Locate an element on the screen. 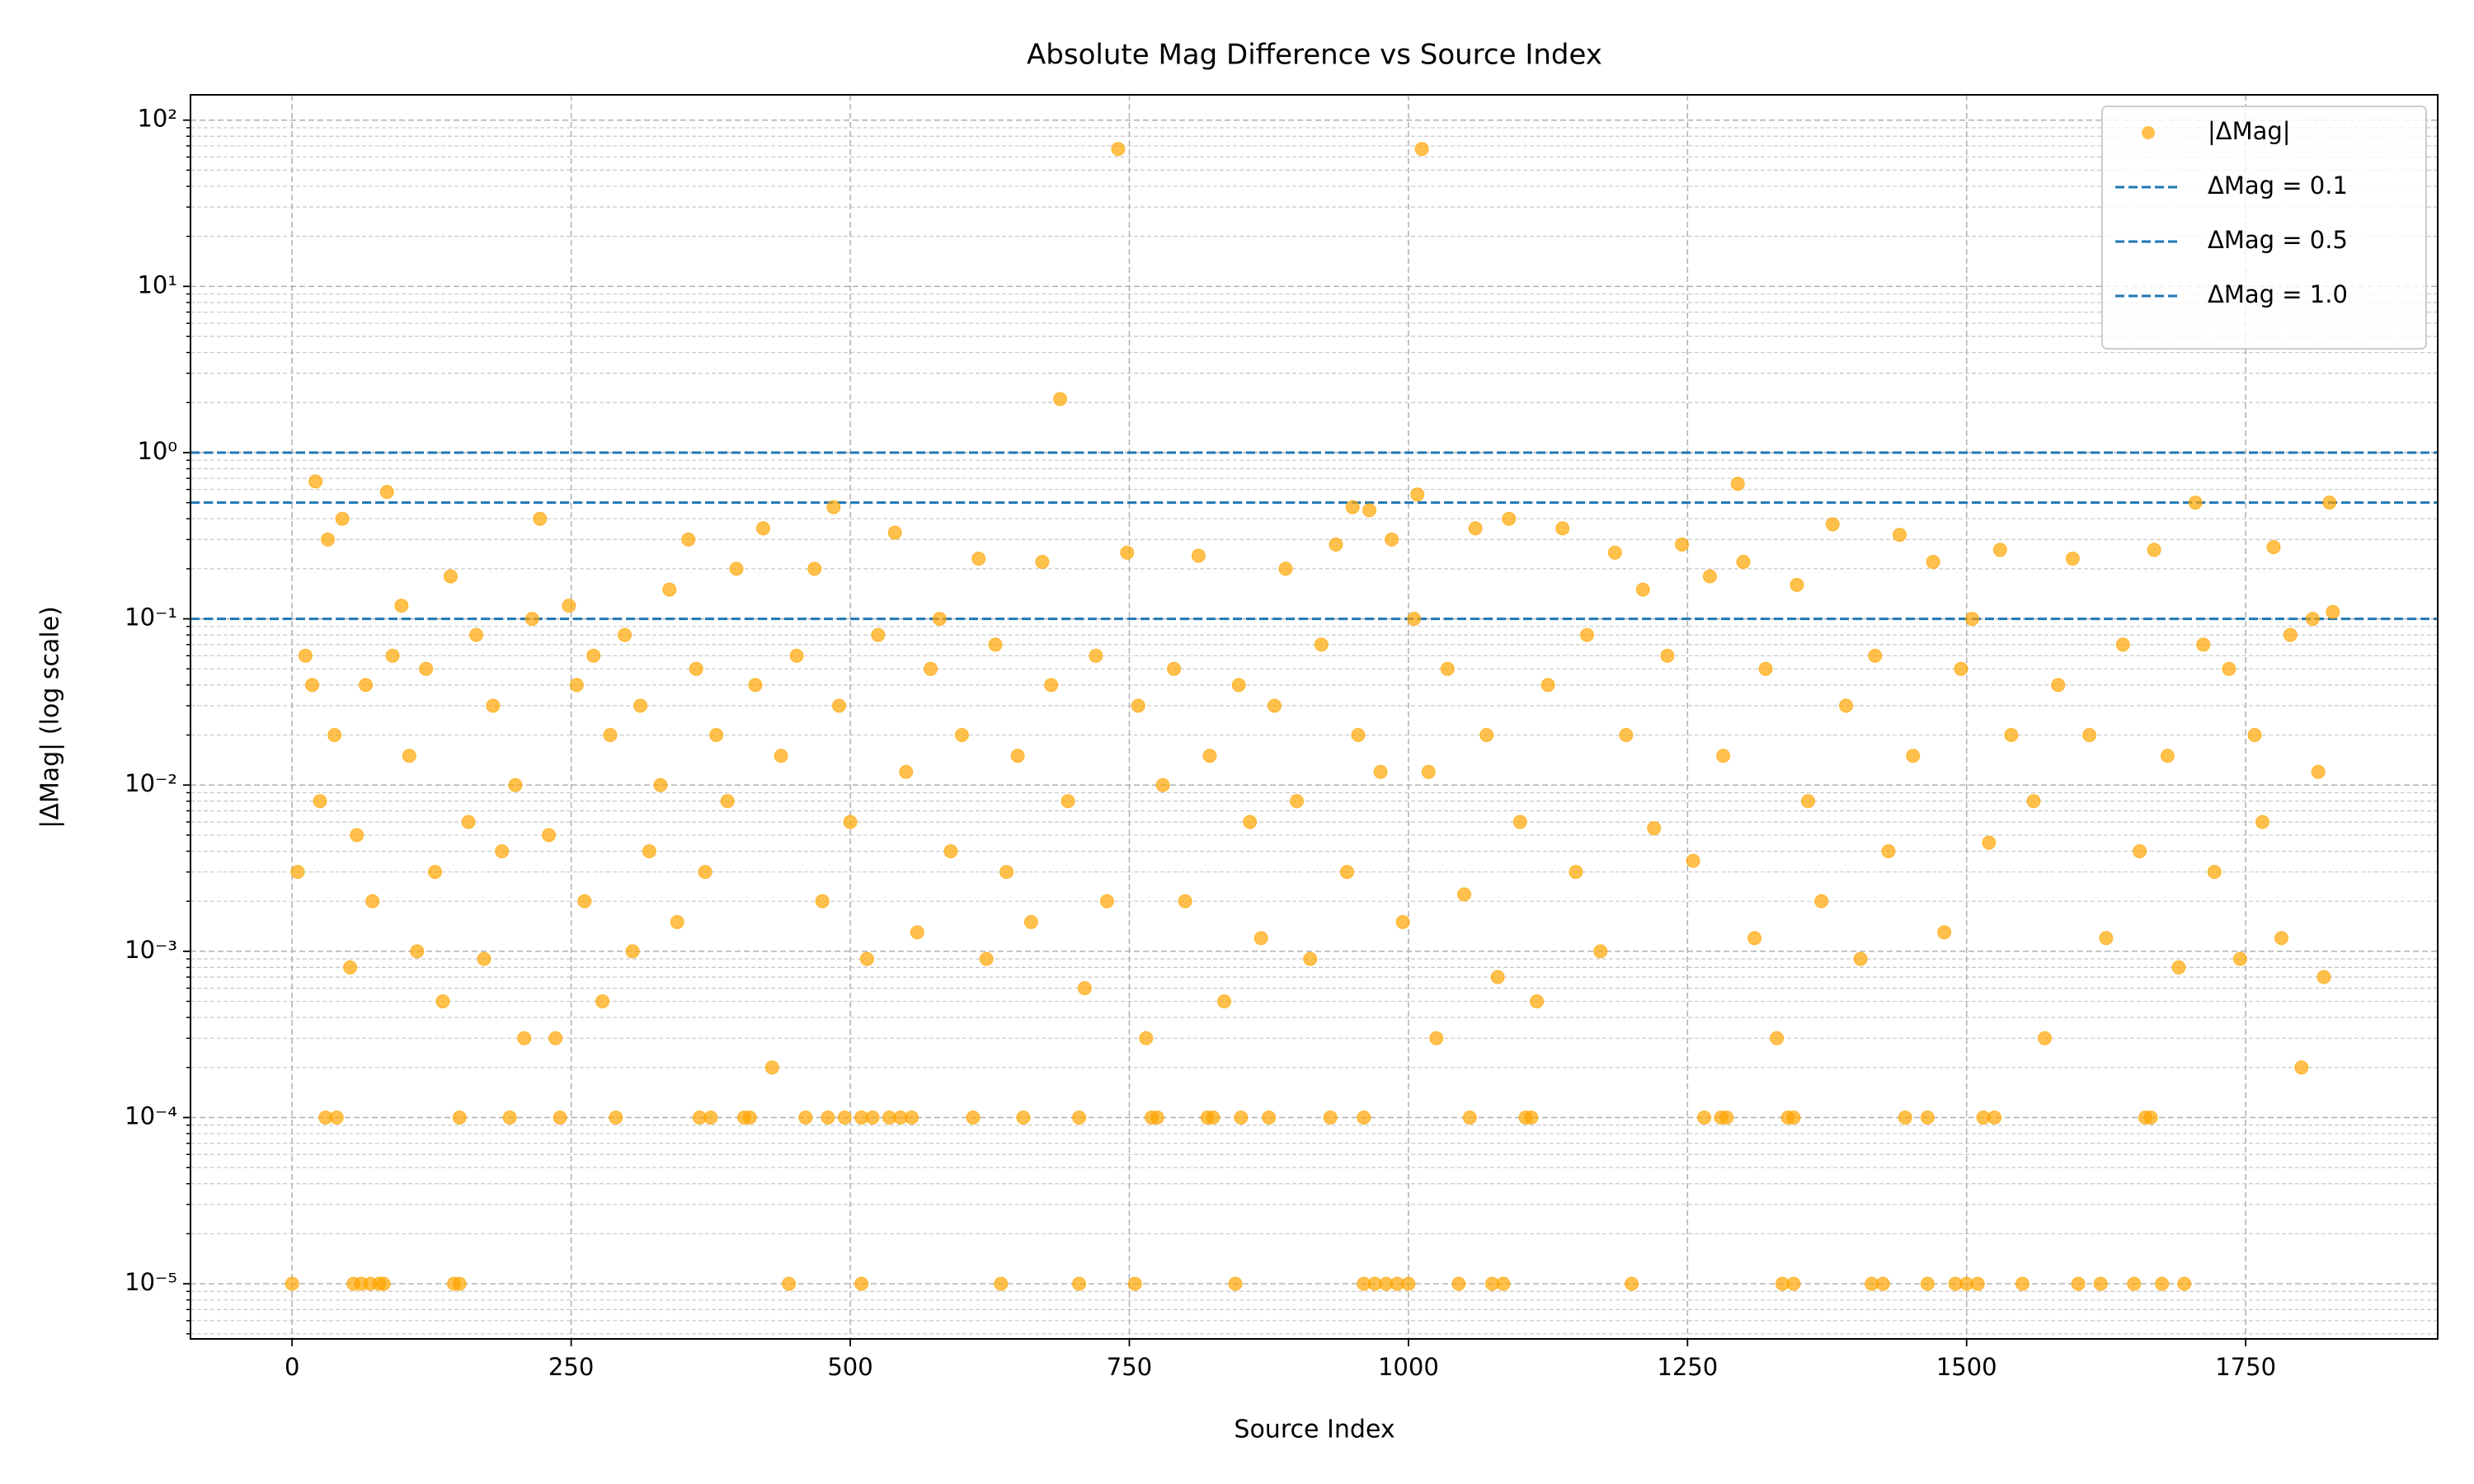 This screenshot has width=2474, height=1484. x-tick-label: 0 is located at coordinates (292, 1367).